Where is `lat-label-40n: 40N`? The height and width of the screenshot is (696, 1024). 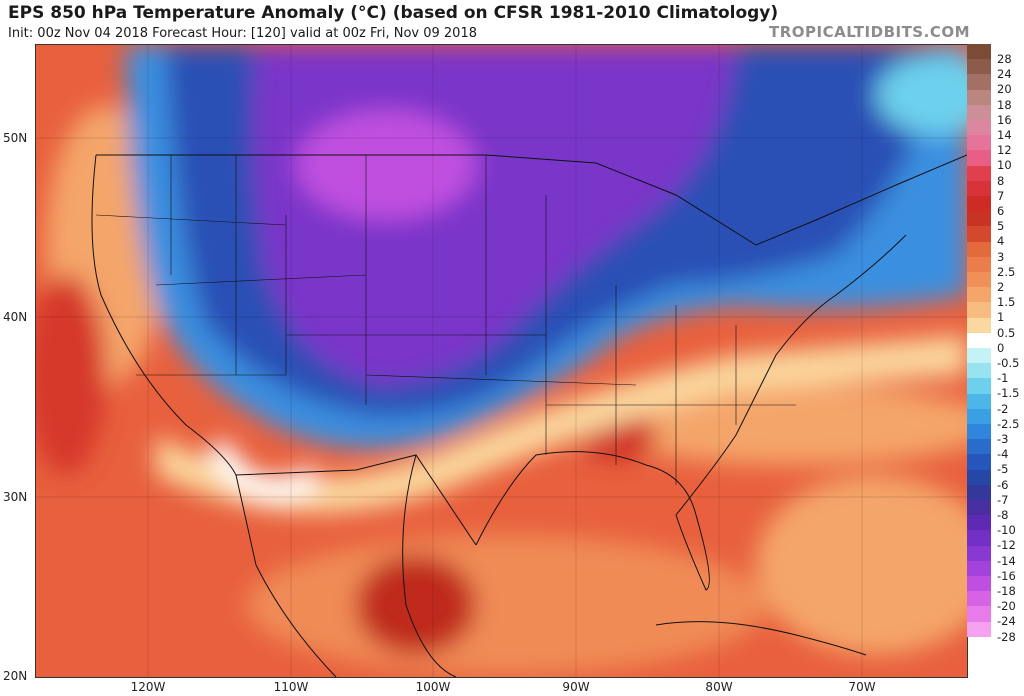 lat-label-40n: 40N is located at coordinates (15, 317).